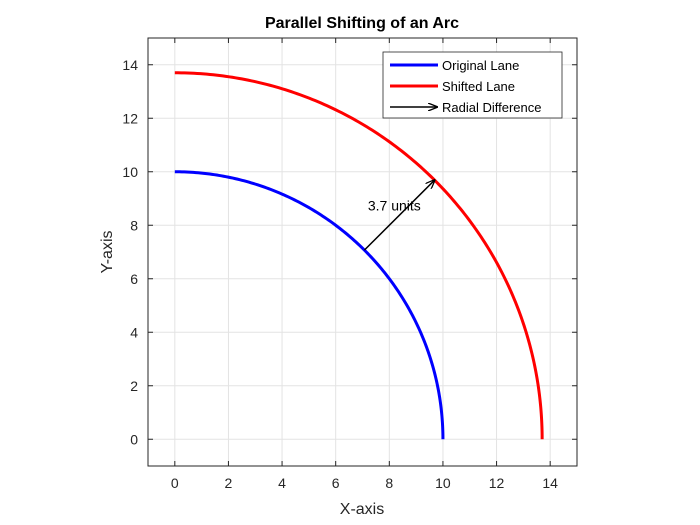 The width and height of the screenshot is (700, 525). Describe the element at coordinates (389, 483) in the screenshot. I see `x-tick-label: 8` at that location.